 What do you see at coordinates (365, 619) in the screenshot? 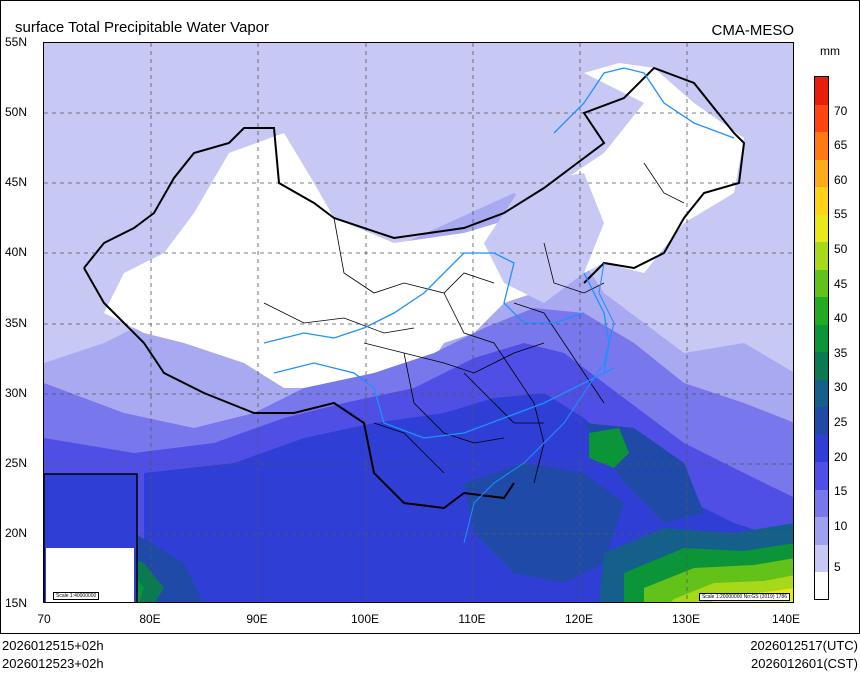
I see `lon-label: 100E` at bounding box center [365, 619].